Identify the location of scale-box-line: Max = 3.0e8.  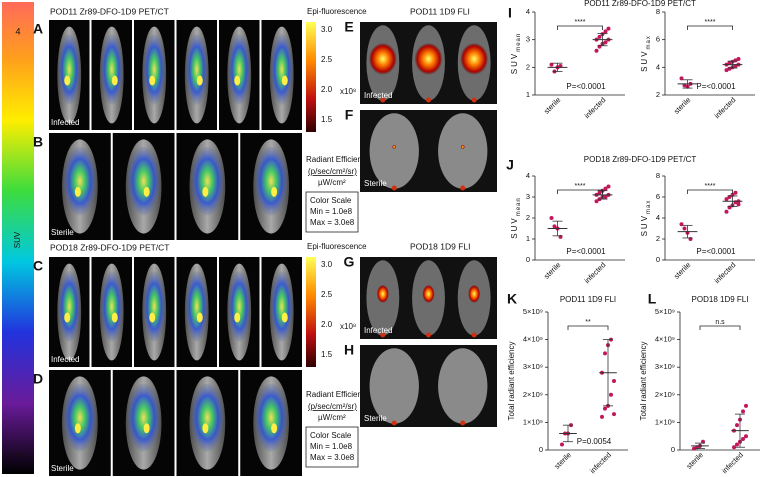
(332, 222).